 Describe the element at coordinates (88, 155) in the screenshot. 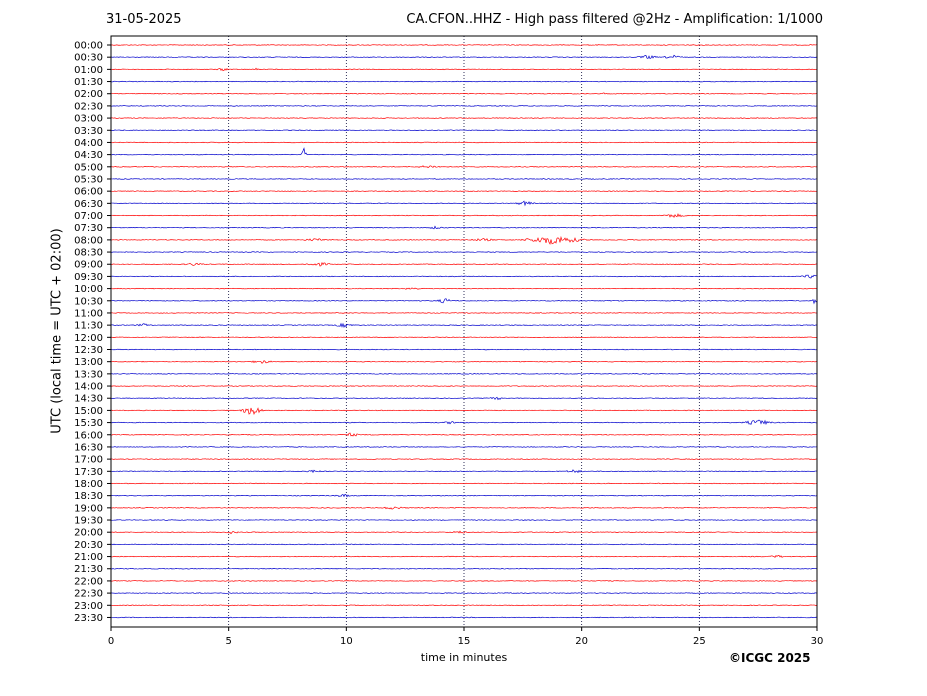

I see `y-tick-label-9: 04:30` at that location.